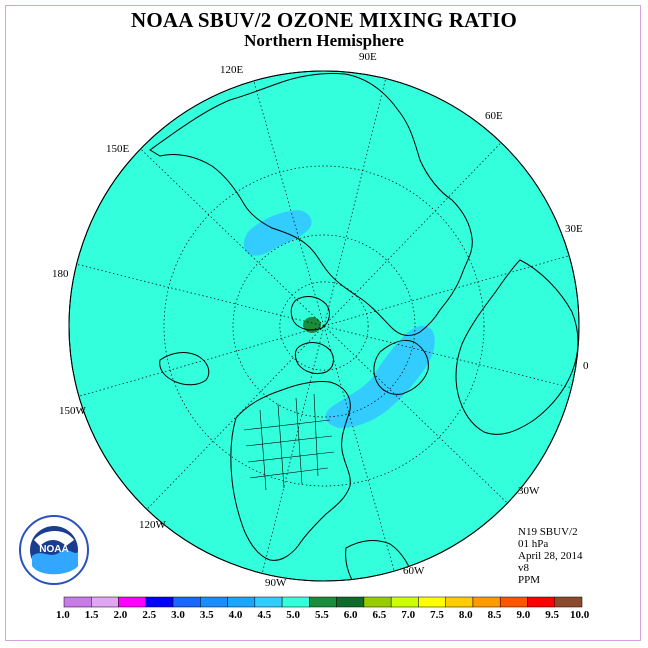 Image resolution: width=648 pixels, height=648 pixels. Describe the element at coordinates (184, 369) in the screenshot. I see `coastline-alaska` at that location.